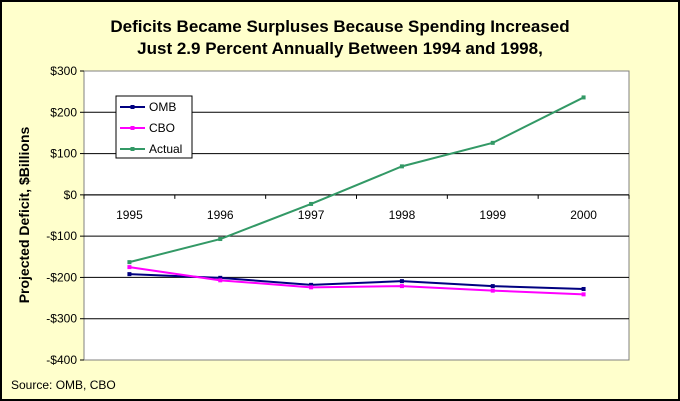 The height and width of the screenshot is (401, 680). I want to click on x-tick-label-1995: 1995, so click(129, 215).